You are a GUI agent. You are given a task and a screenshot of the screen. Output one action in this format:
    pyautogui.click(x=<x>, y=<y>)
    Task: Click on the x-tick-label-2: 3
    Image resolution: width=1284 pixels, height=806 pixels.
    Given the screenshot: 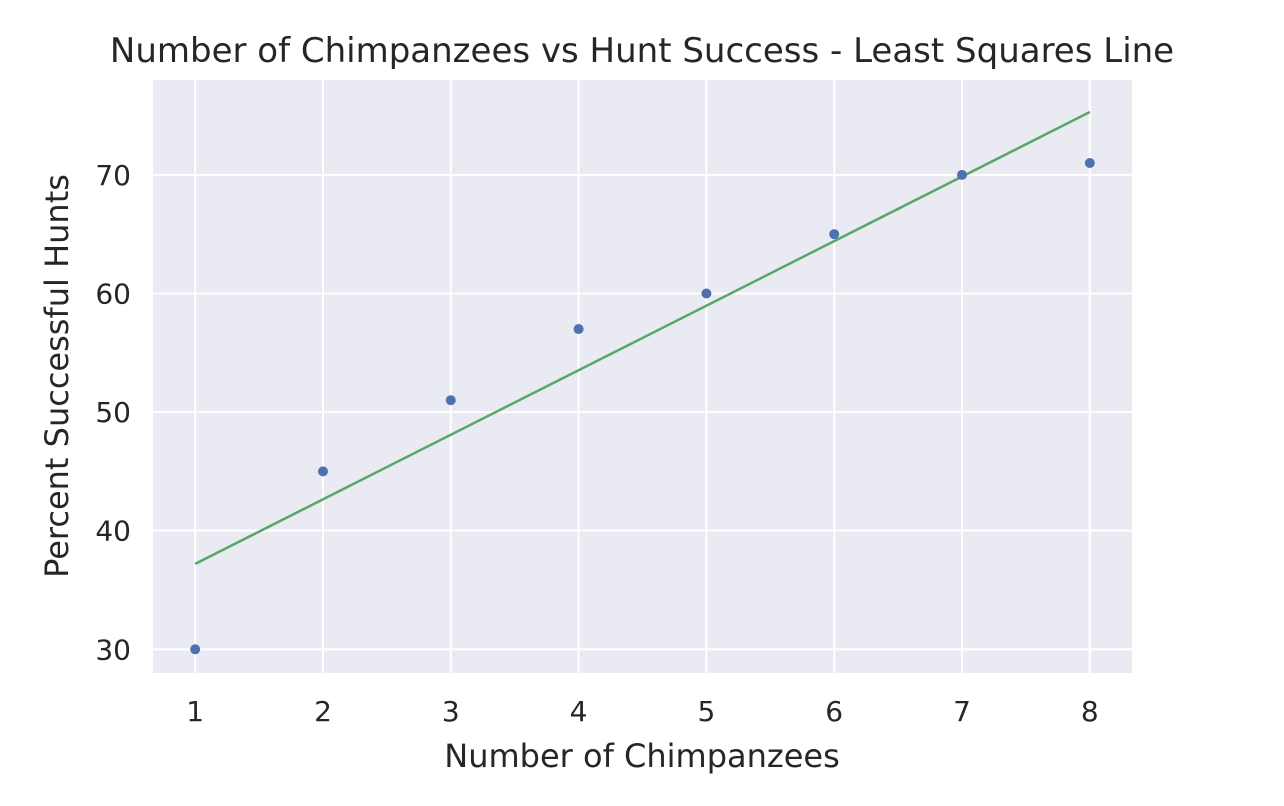 What is the action you would take?
    pyautogui.click(x=451, y=711)
    